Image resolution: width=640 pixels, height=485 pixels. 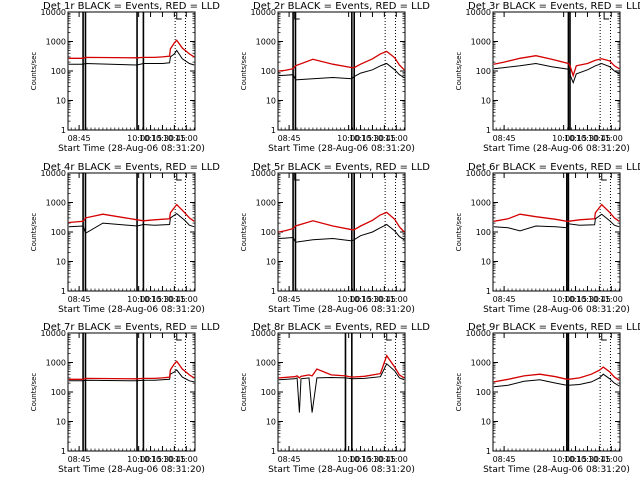 What do you see at coordinates (131, 167) in the screenshot?
I see `panel-title: Det 4r BLACK = Events, RED = LLD` at bounding box center [131, 167].